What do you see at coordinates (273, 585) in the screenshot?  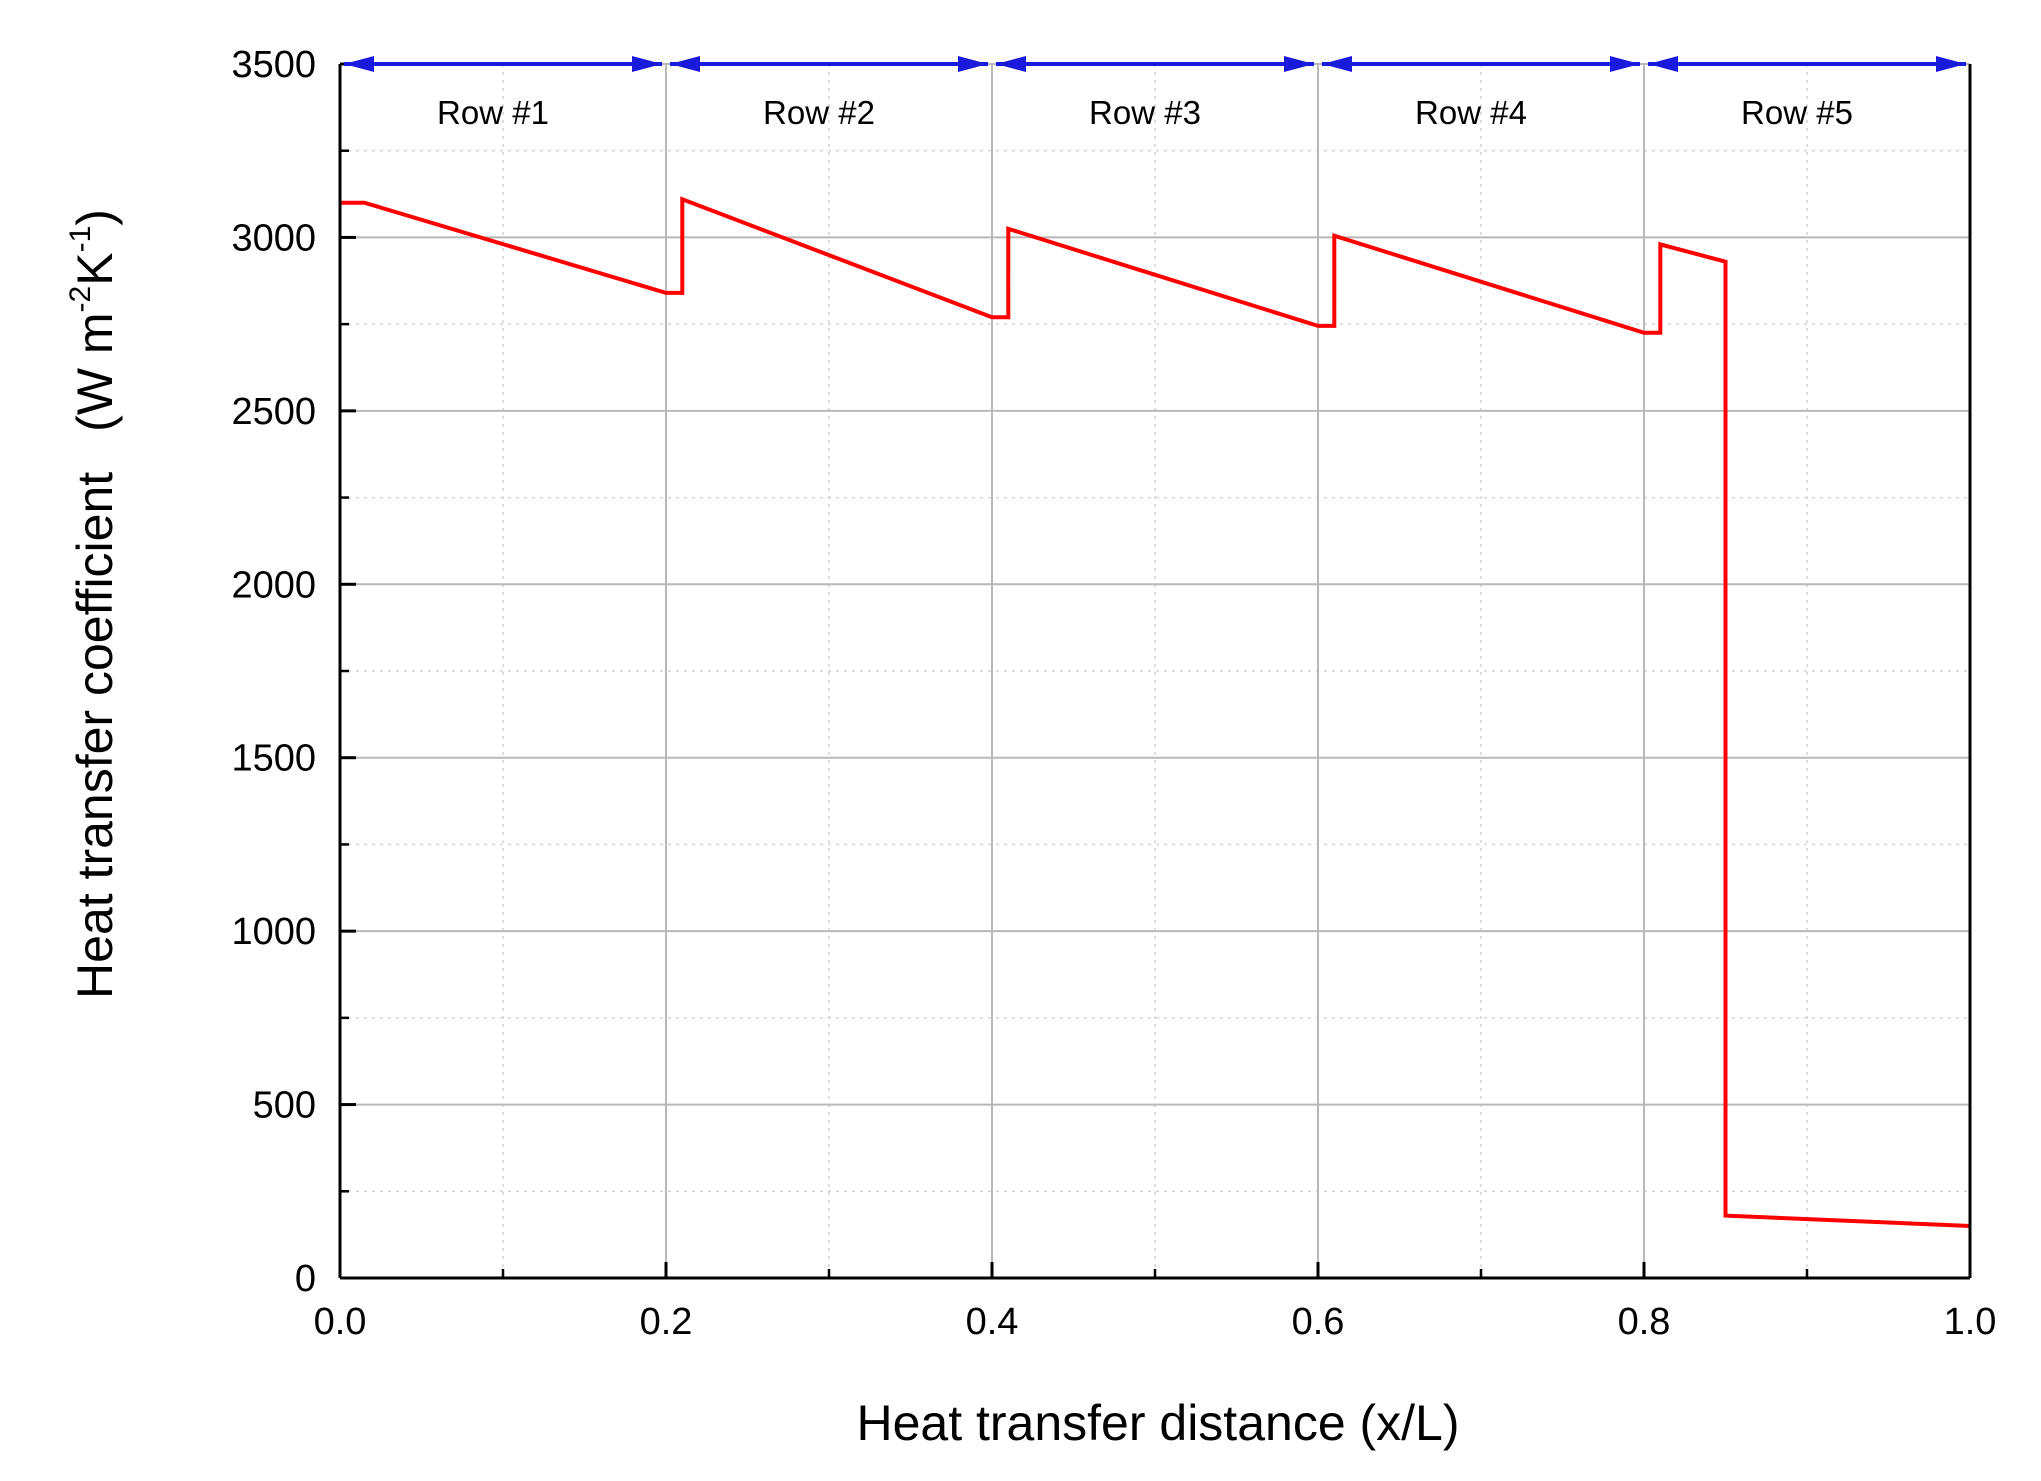 I see `y-tick-label: 2000` at bounding box center [273, 585].